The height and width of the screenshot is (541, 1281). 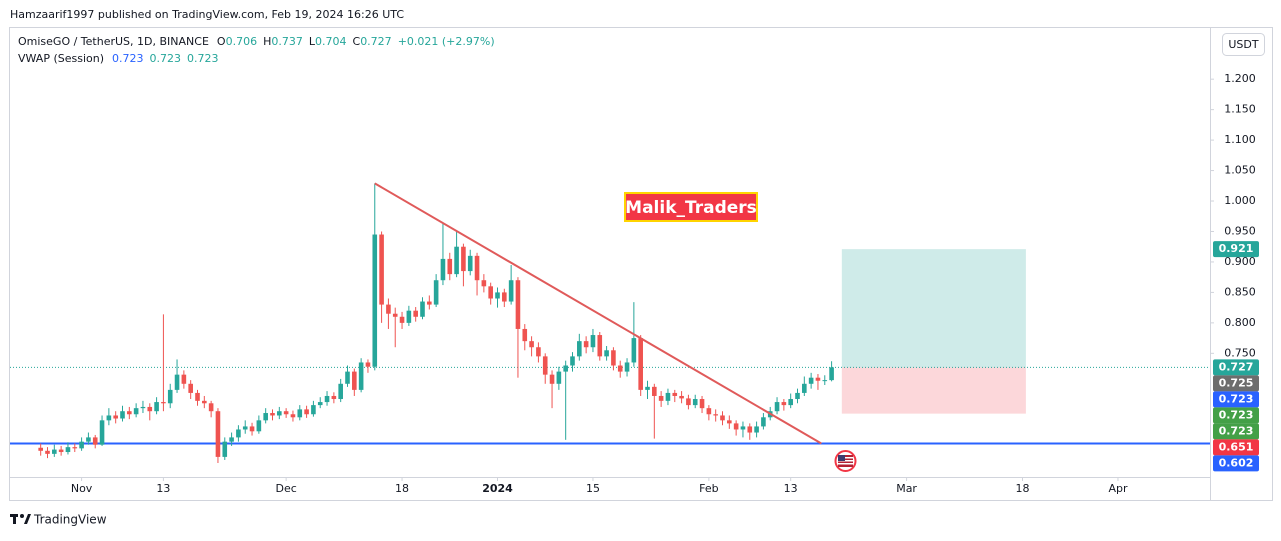 What do you see at coordinates (287, 41) in the screenshot?
I see `ohlc-value: 0.737` at bounding box center [287, 41].